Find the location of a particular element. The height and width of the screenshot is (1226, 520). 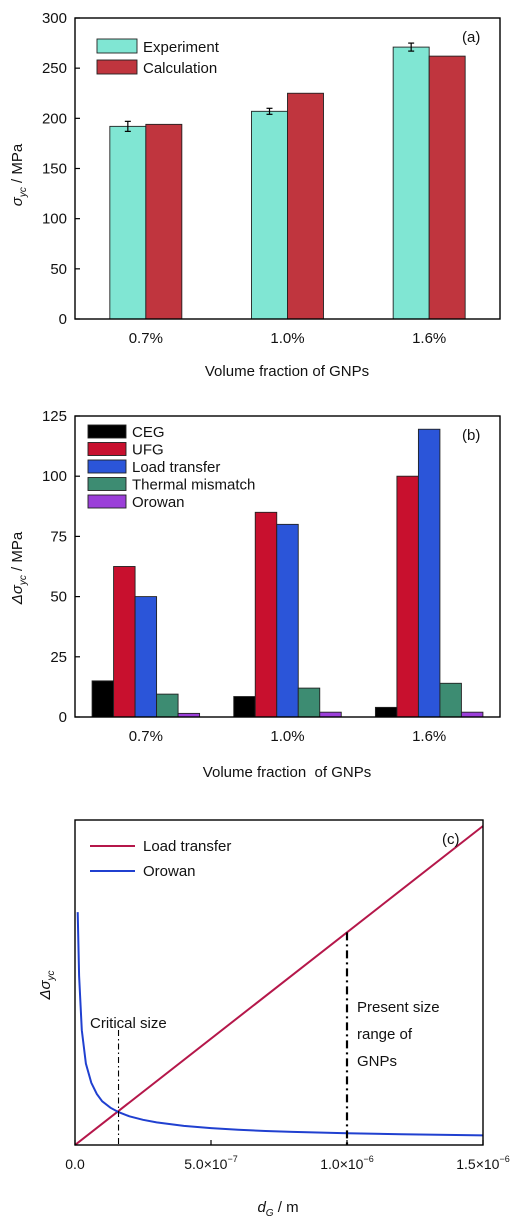

panel-a-ylabel-unit: / MPa is located at coordinates (17, 165).